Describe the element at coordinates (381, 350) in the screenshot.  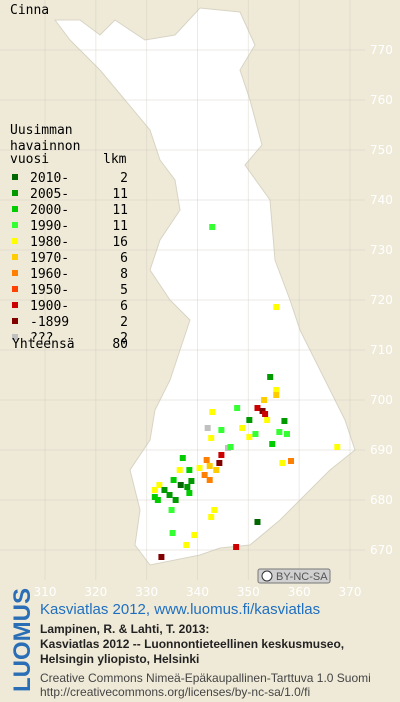
I see `y-tick-label: 710` at that location.